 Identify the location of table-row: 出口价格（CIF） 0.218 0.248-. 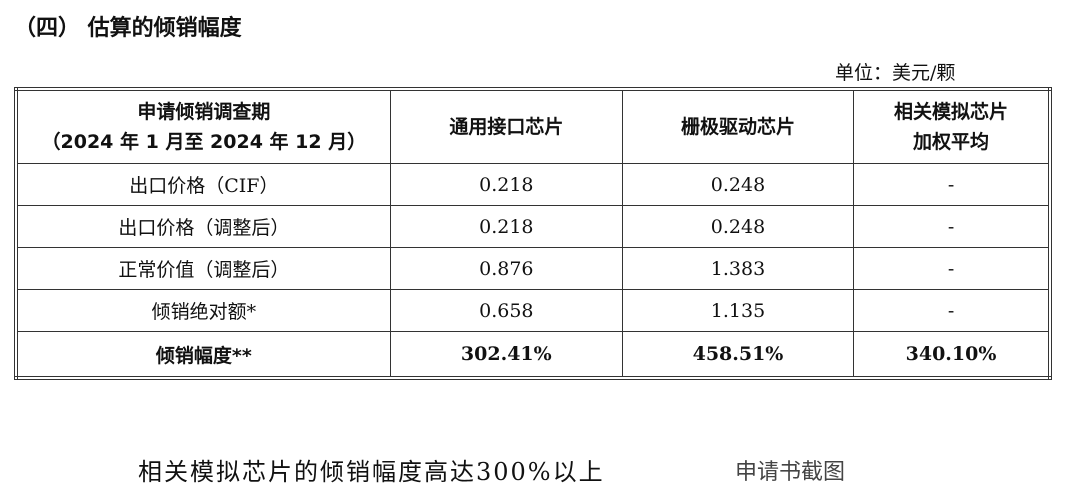
(533, 184).